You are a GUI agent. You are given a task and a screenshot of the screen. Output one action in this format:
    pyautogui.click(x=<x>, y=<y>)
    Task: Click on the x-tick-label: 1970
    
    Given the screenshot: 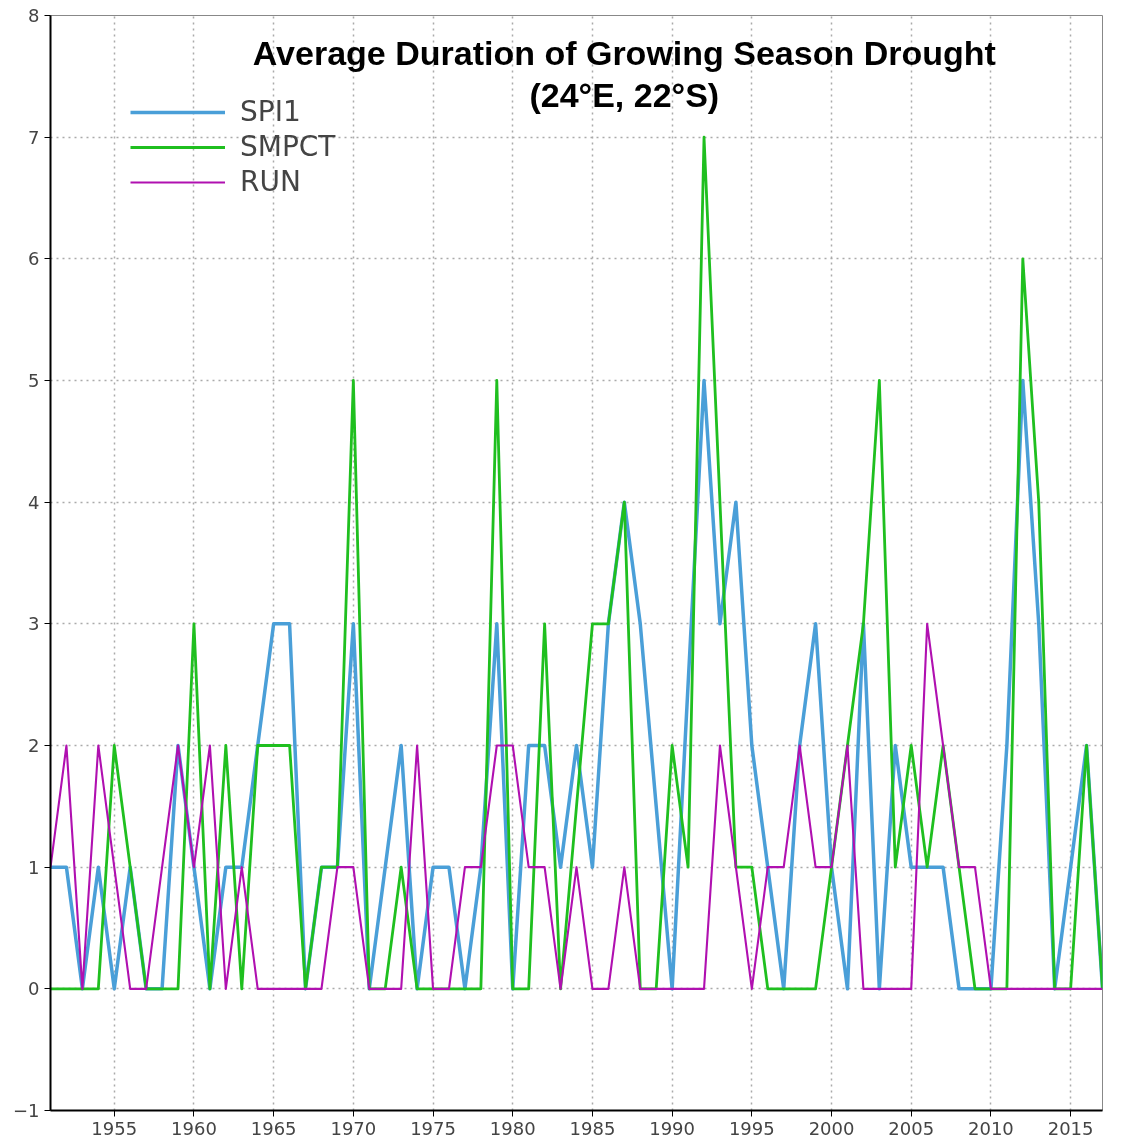 What is the action you would take?
    pyautogui.click(x=353, y=1128)
    